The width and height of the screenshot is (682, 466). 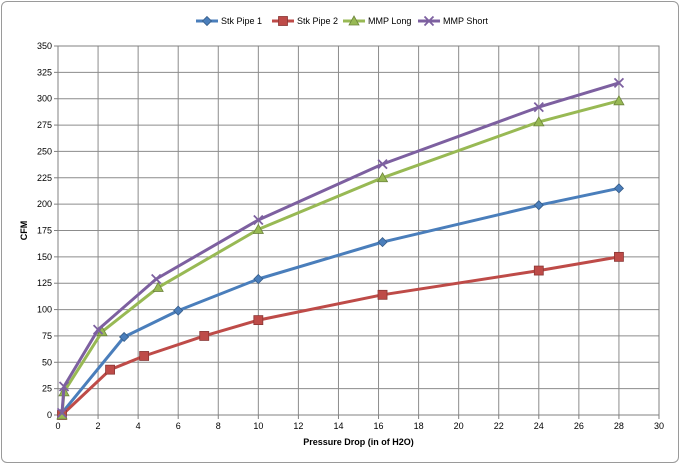 What do you see at coordinates (44, 310) in the screenshot?
I see `y-tick-label: 100` at bounding box center [44, 310].